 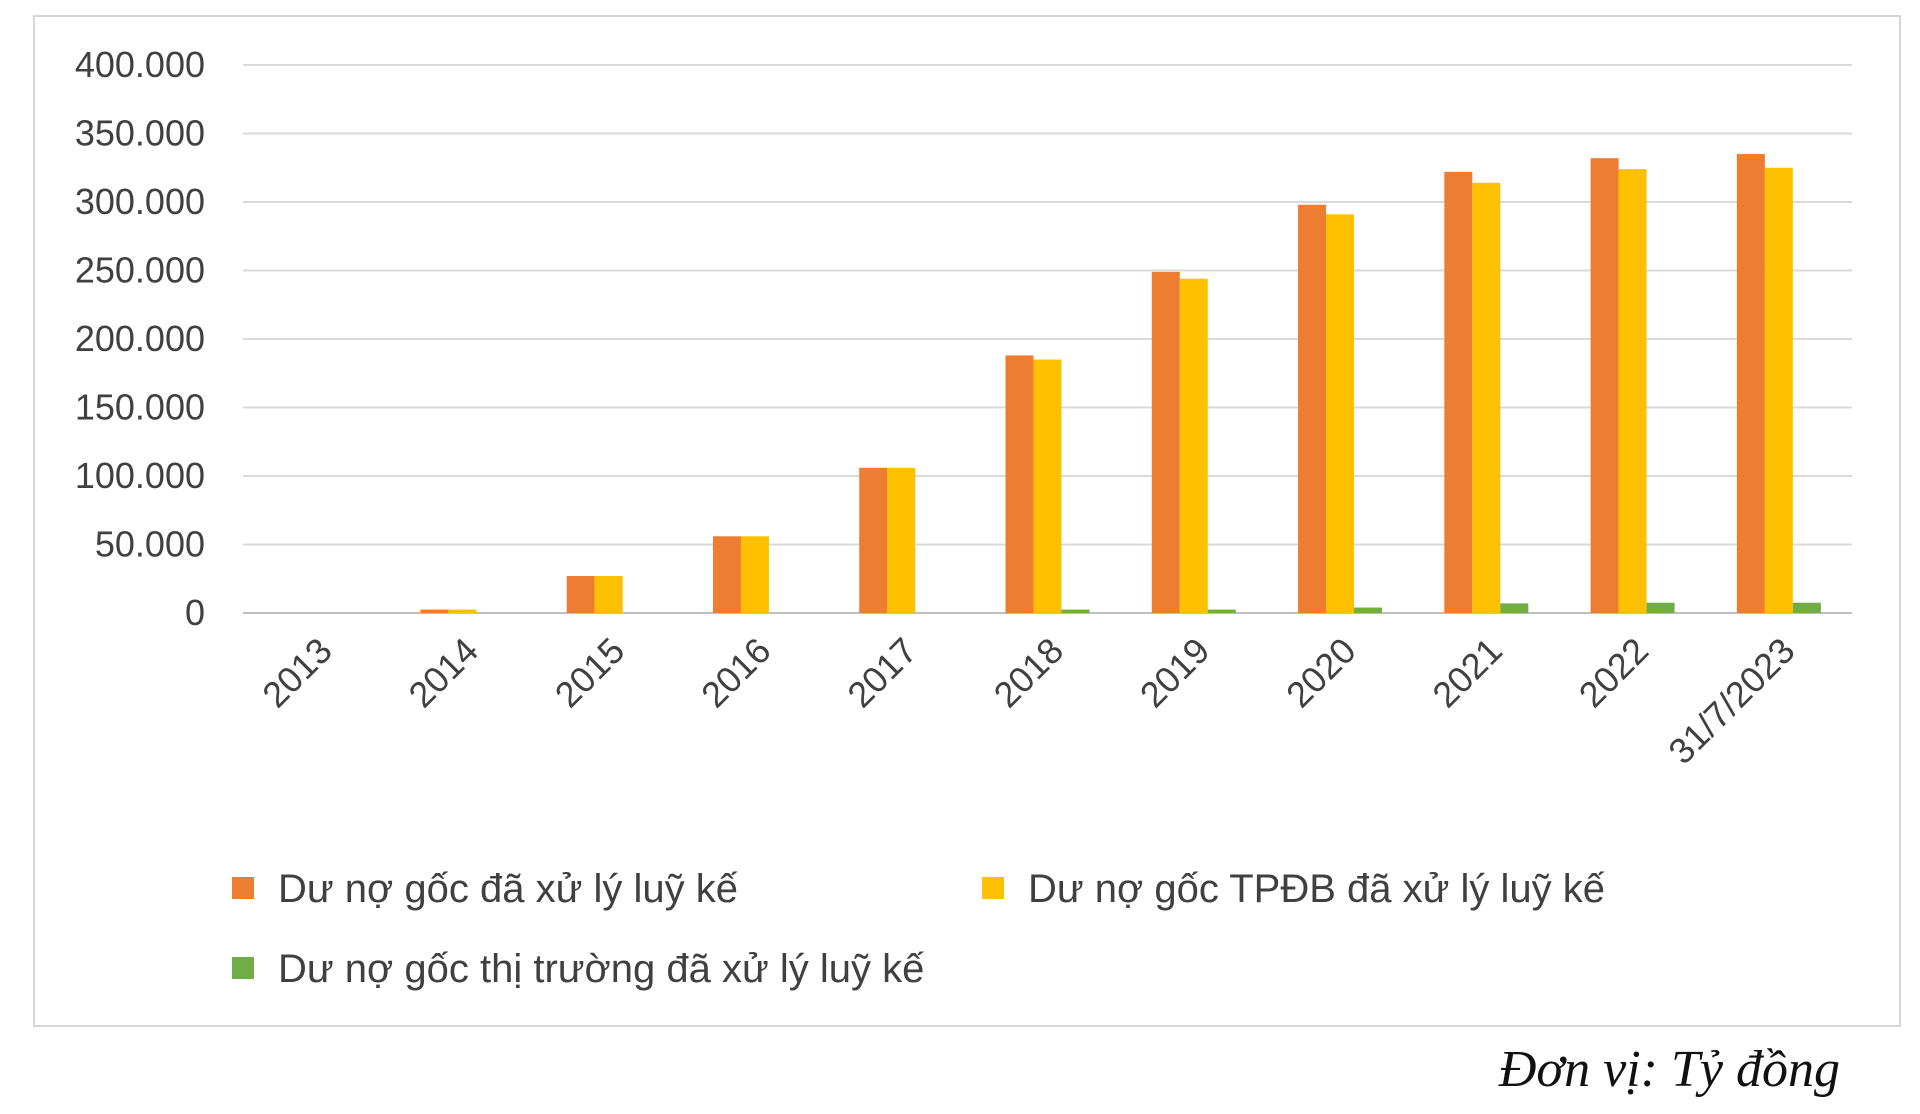 I want to click on bar-3-2019, so click(x=1221, y=611).